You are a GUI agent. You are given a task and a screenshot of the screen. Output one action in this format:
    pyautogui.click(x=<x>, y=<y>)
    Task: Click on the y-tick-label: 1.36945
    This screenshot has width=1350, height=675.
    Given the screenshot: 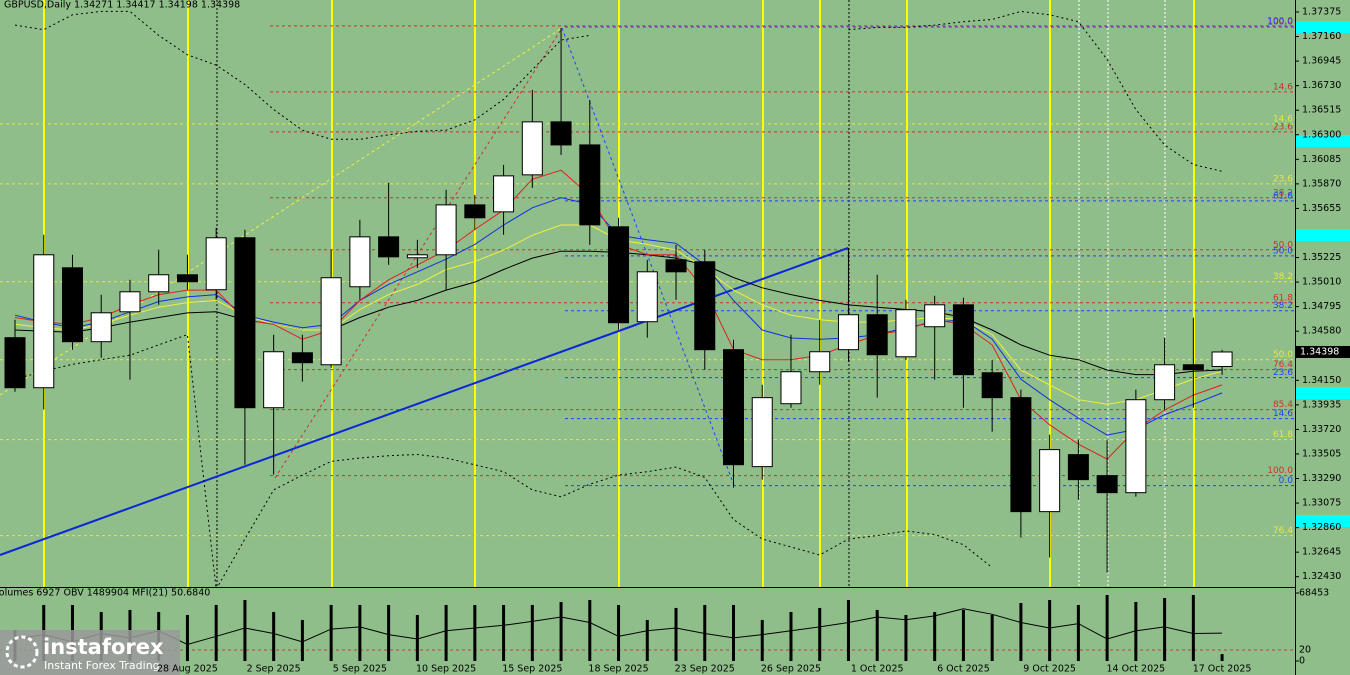 What is the action you would take?
    pyautogui.click(x=1321, y=61)
    